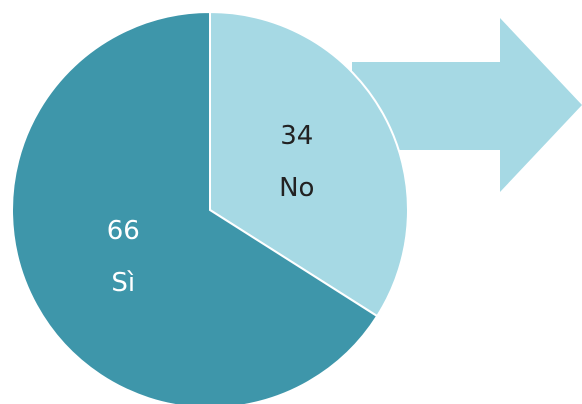  Describe the element at coordinates (296, 136) in the screenshot. I see `slice-value-label: 34` at that location.